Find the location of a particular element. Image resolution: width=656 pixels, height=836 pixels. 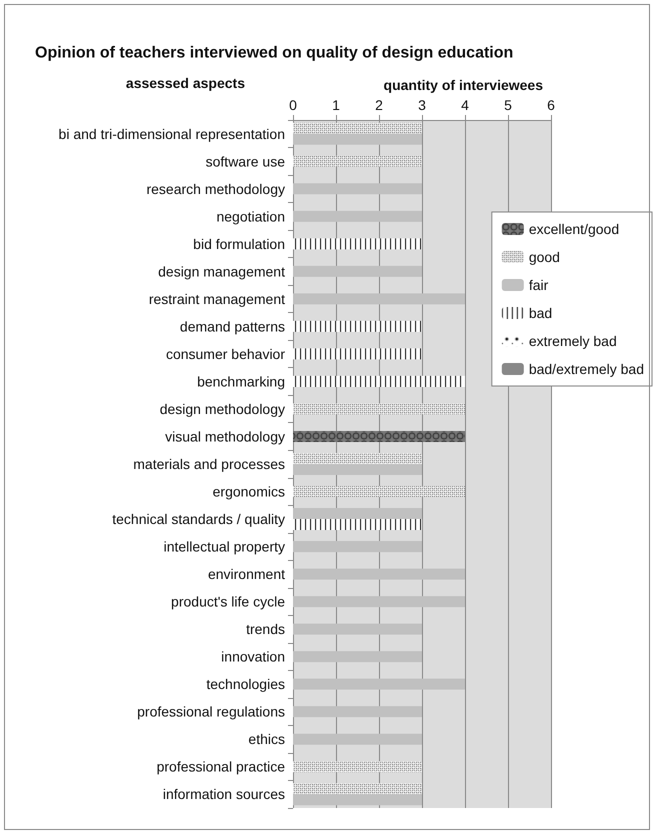

y-tick-label: ethics is located at coordinates (266, 739).